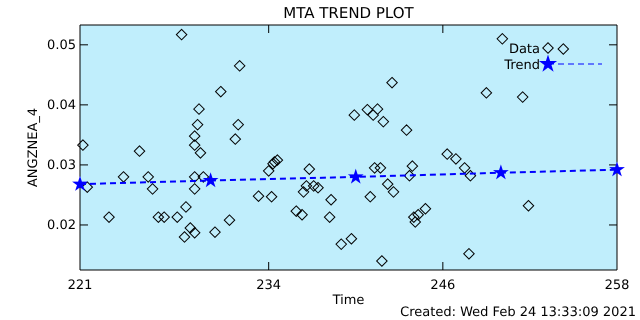 This screenshot has width=640, height=320. I want to click on y-tick-label: 0.05, so click(61, 45).